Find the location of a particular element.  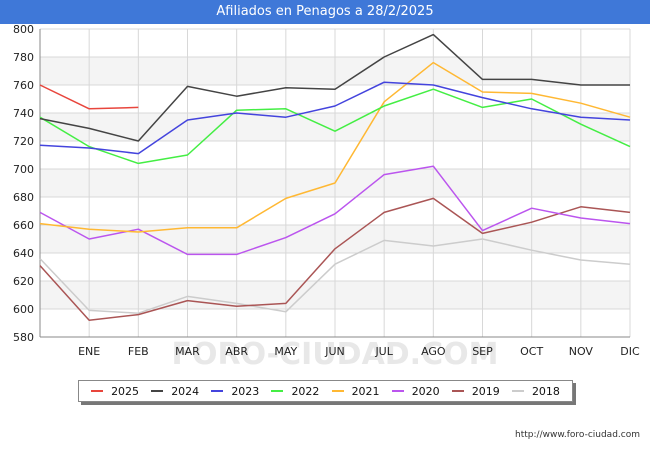

legend-item-2023: 2023 is located at coordinates (235, 391).